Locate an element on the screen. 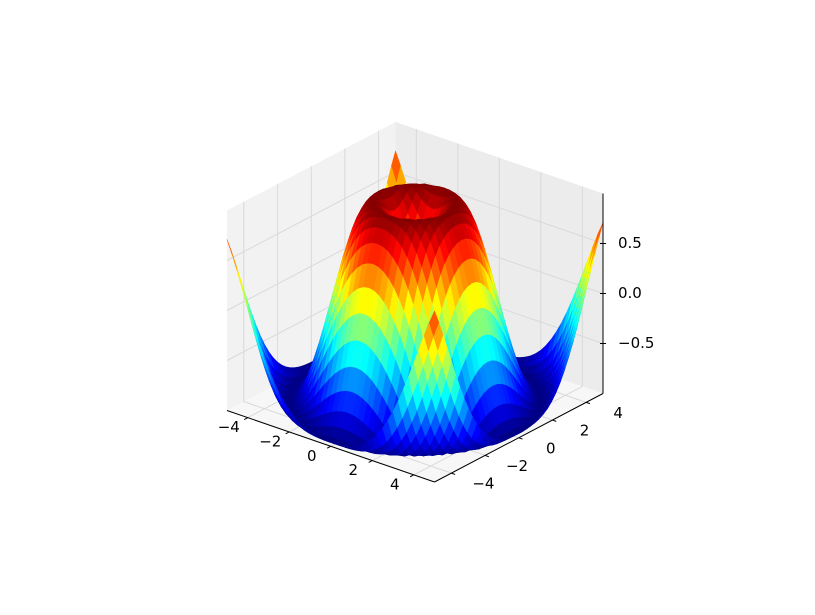  x-tick-label: 4 is located at coordinates (395, 484).